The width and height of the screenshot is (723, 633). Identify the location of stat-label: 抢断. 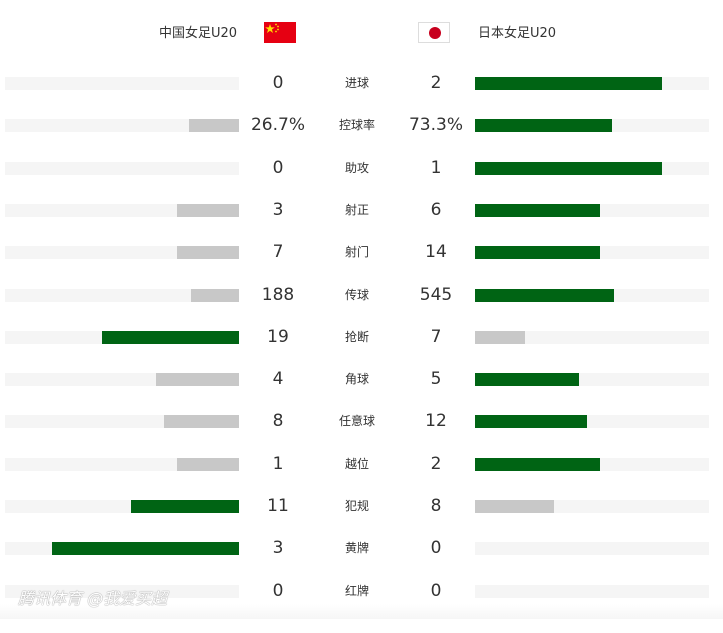
(356, 336).